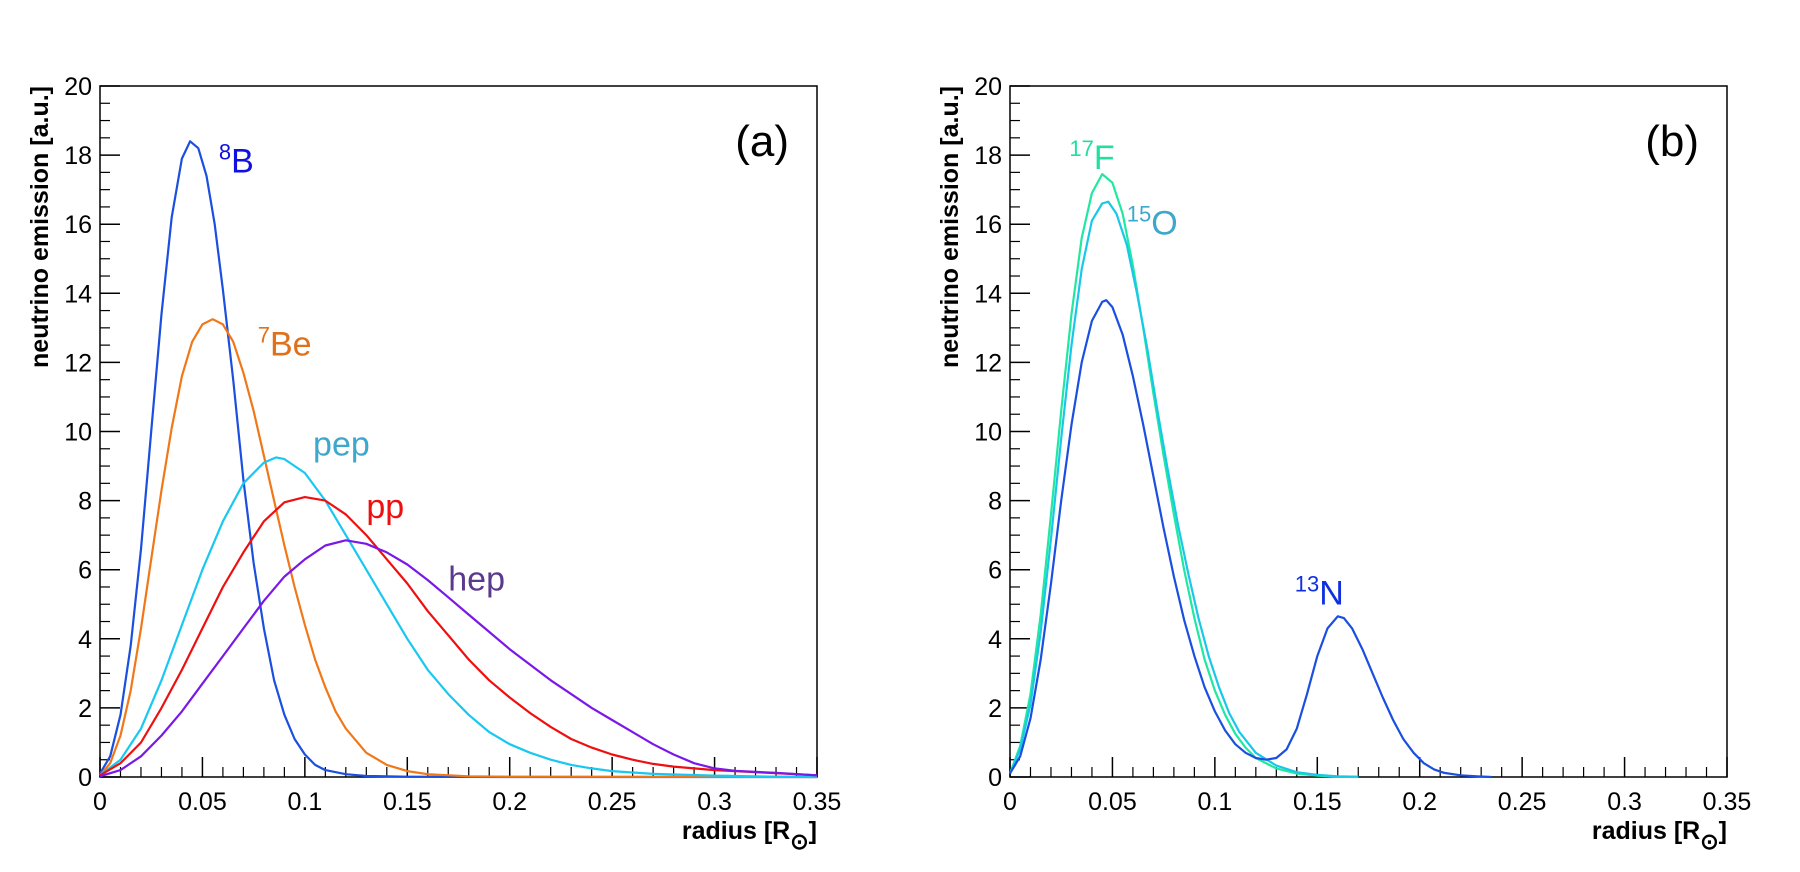 The image size is (1800, 872). What do you see at coordinates (285, 342) in the screenshot?
I see `series-label-7Be: 7Be` at bounding box center [285, 342].